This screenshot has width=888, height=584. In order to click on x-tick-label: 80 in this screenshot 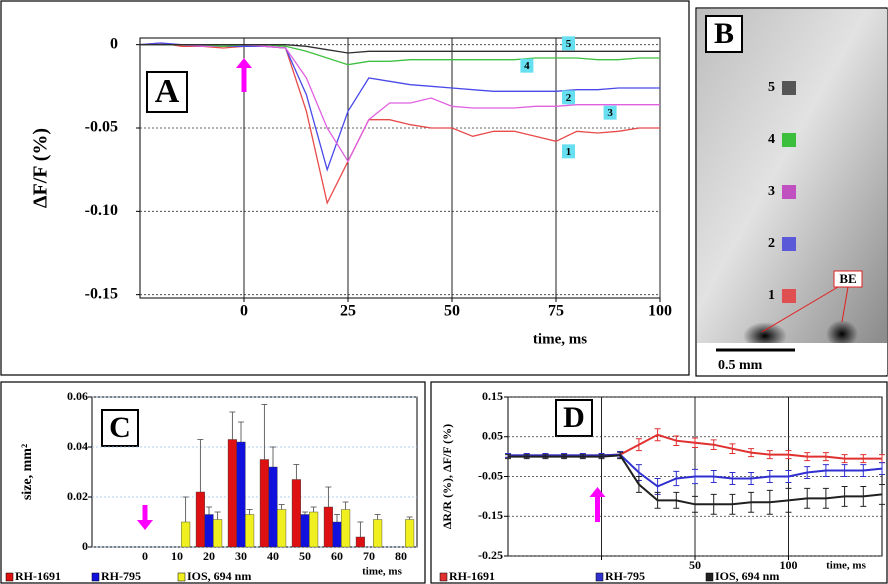, I will do `click(401, 556)`.